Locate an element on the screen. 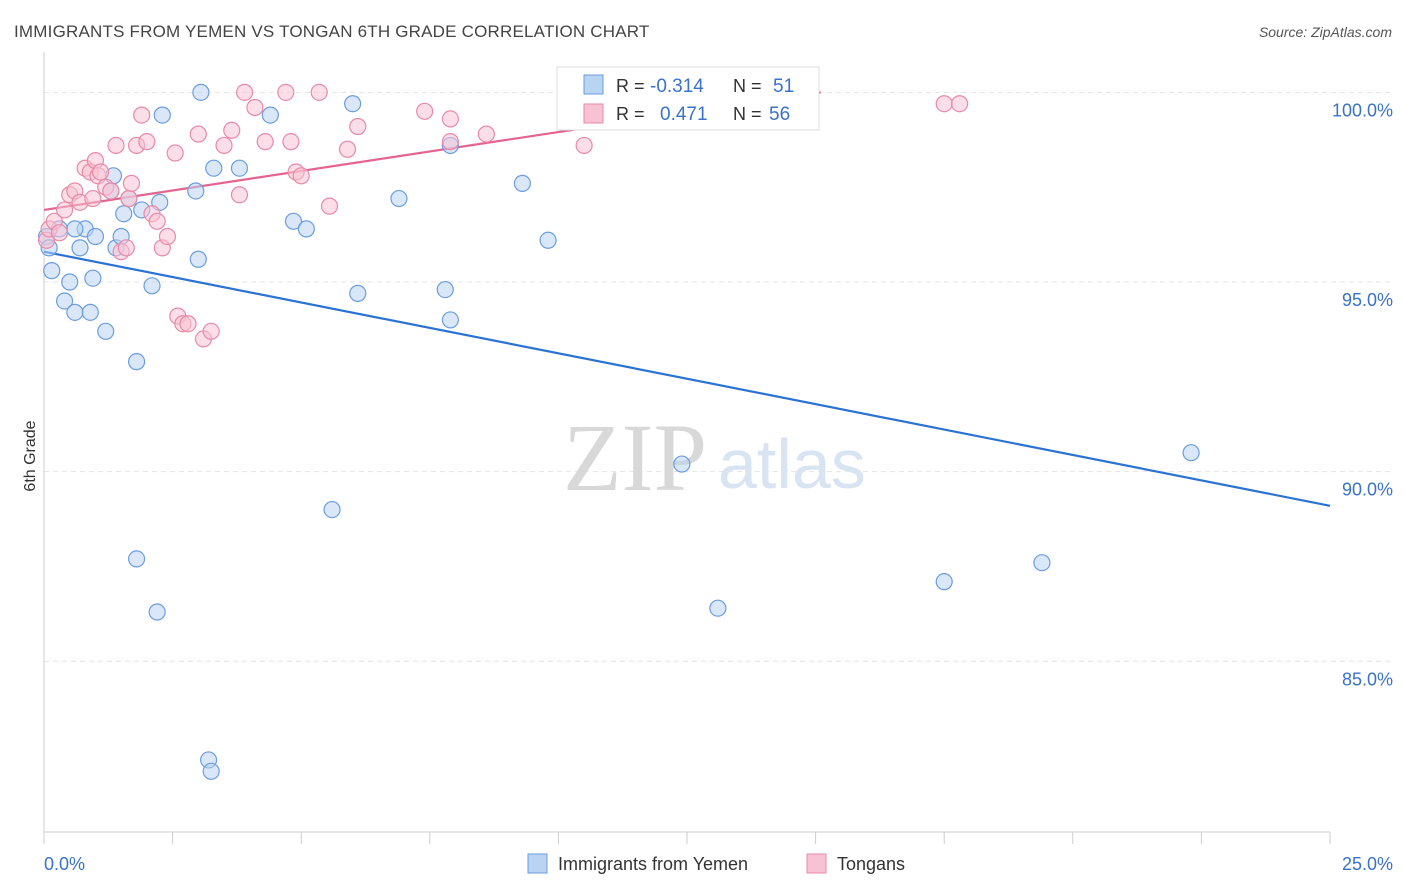 This screenshot has height=892, width=1406. legend-swatch-tongans is located at coordinates (816, 863).